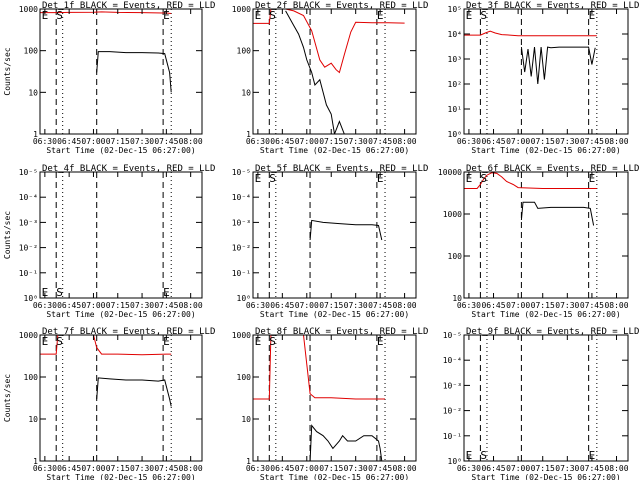 This screenshot has width=640, height=480. What do you see at coordinates (341, 332) in the screenshot?
I see `panel-title: Det_8f BLACK = Events, RED = LLD` at bounding box center [341, 332].